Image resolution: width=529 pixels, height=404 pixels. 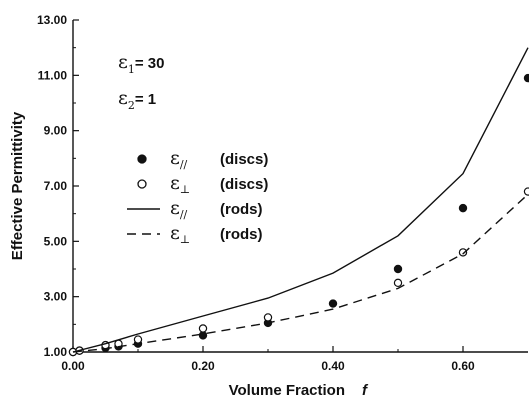 I want to click on legend-item: ε⊥ (rods), so click(x=195, y=234).